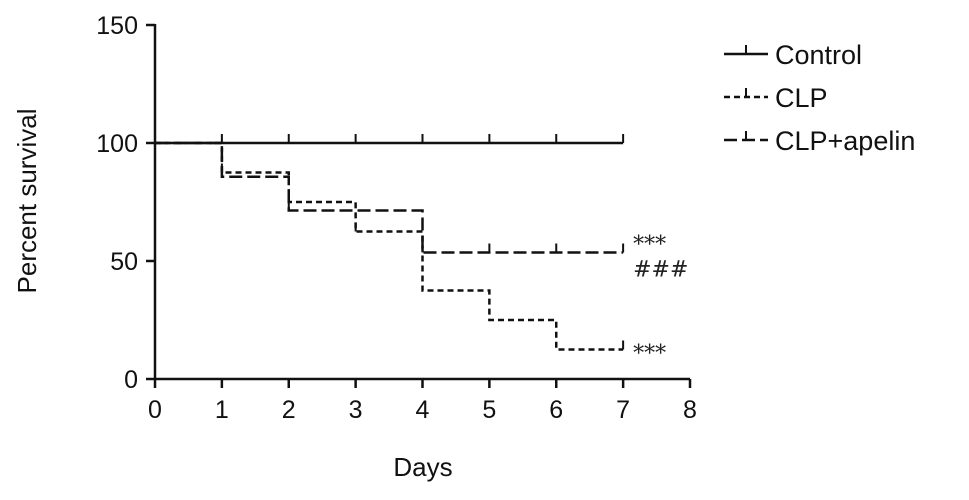 This screenshot has height=500, width=969. Describe the element at coordinates (27, 201) in the screenshot. I see `y-axis-label: Percent survival` at that location.